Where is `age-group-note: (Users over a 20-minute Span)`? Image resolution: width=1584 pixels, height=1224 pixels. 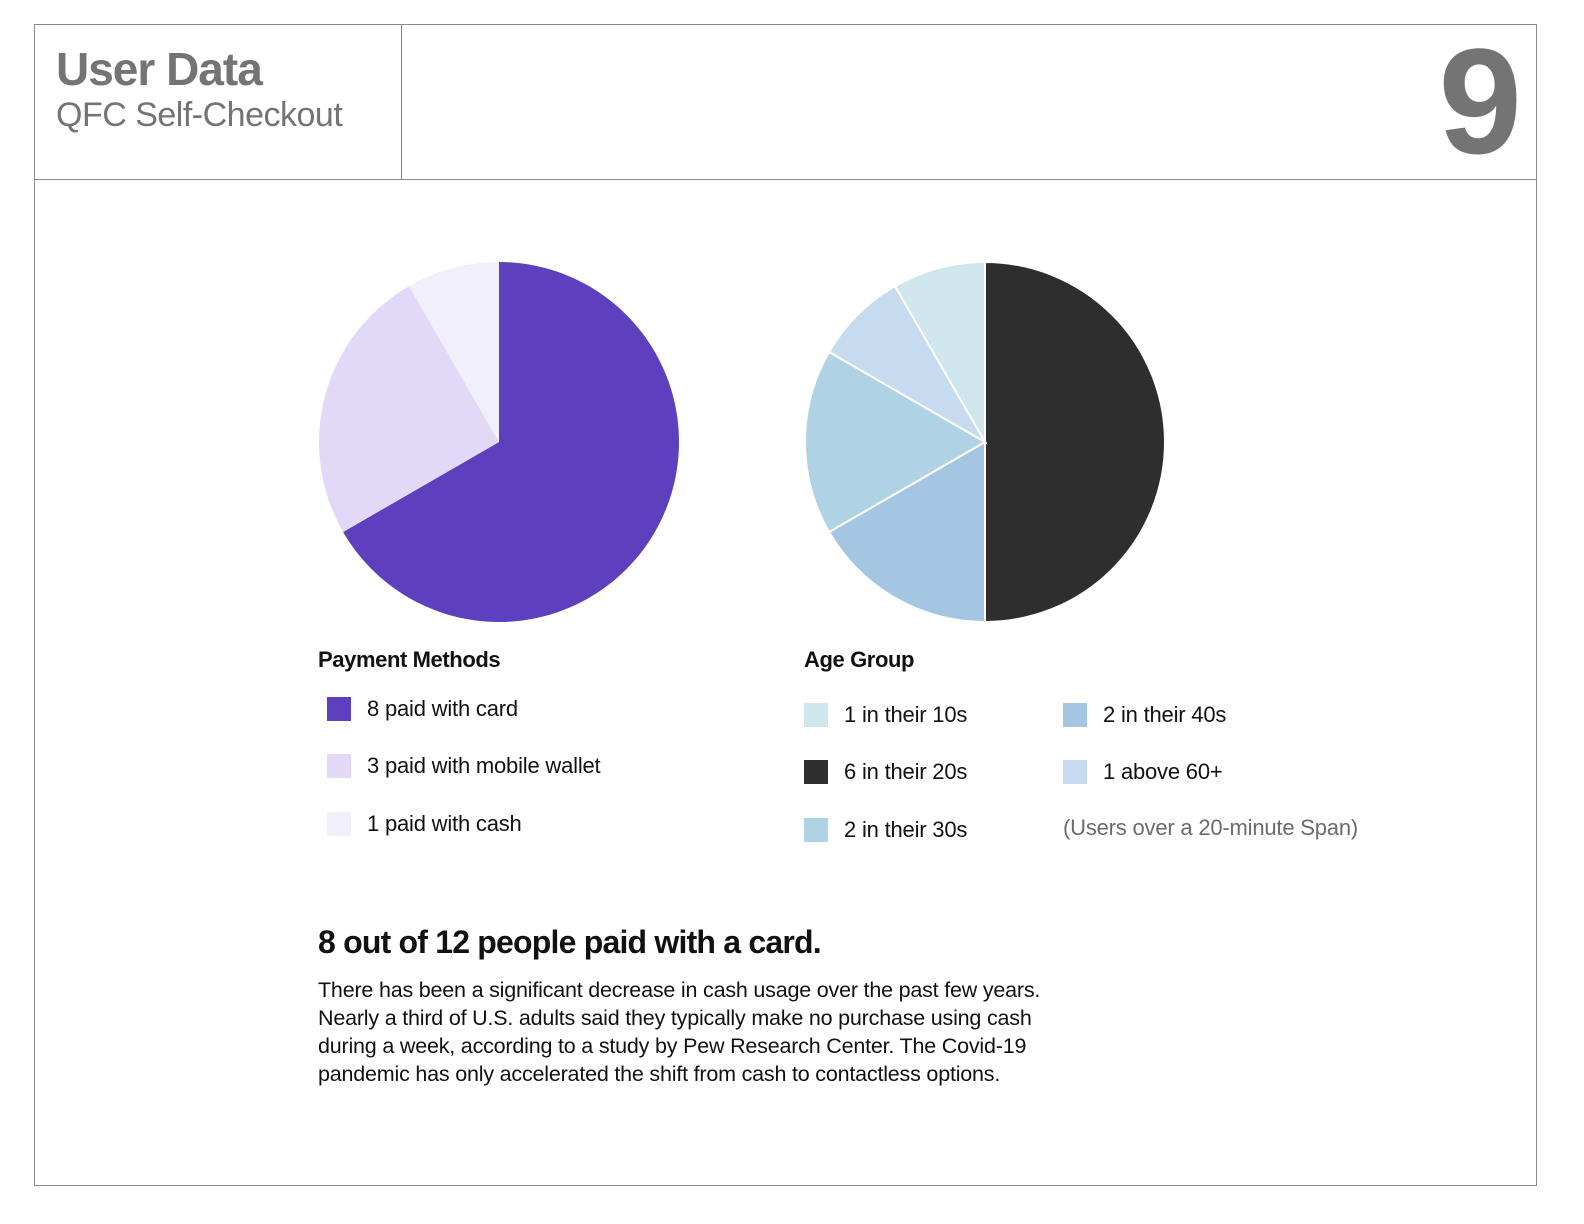
age-group-note: (Users over a 20-minute Span) is located at coordinates (1210, 827).